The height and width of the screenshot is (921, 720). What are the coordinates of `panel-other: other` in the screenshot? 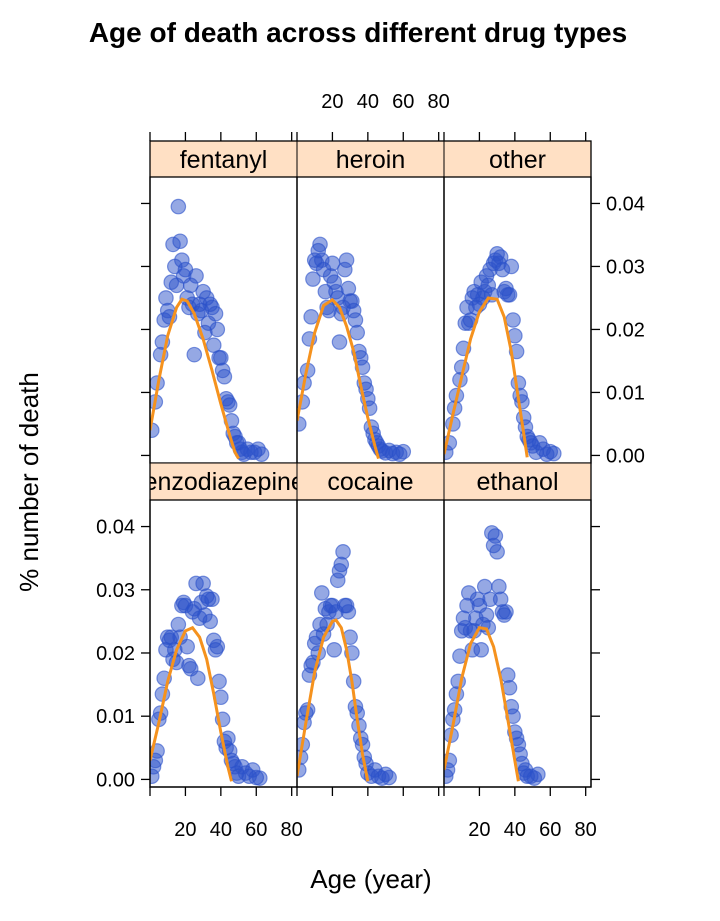 It's located at (517, 302).